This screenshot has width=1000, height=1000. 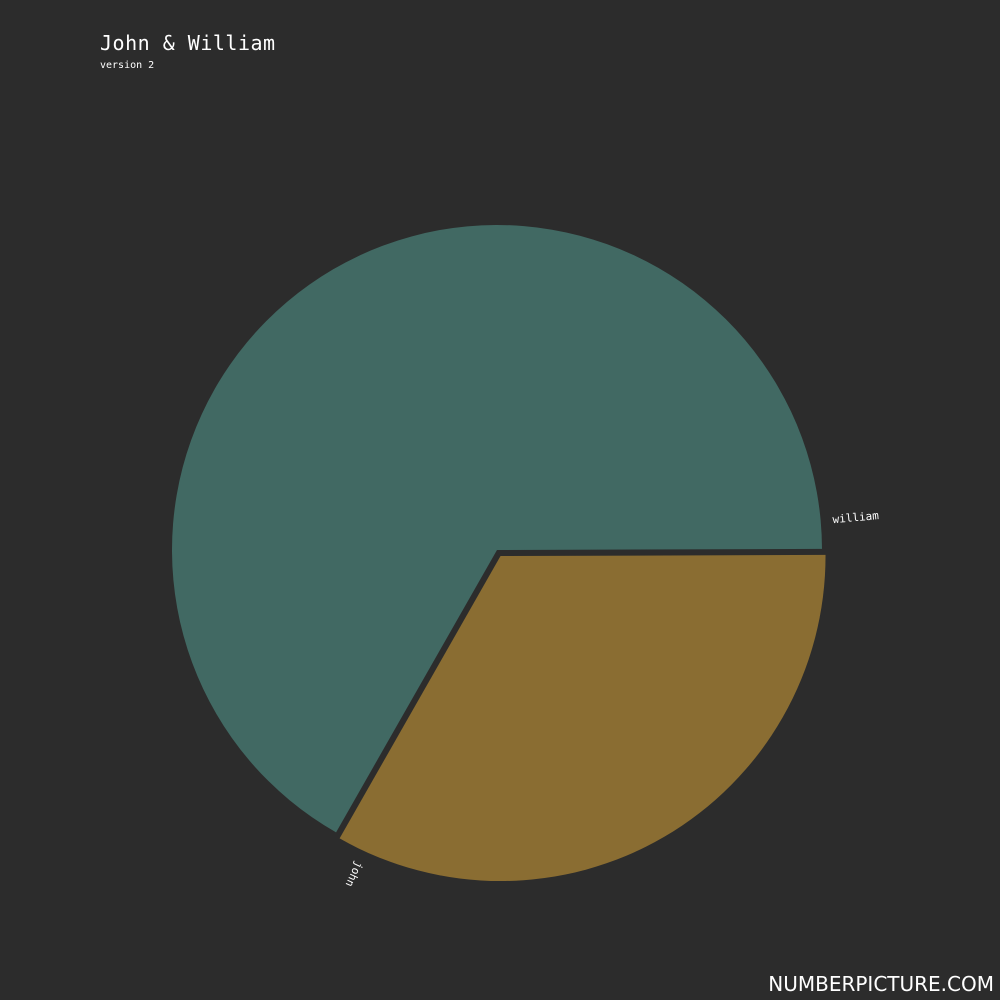 I want to click on pie-label-john: john, so click(x=354, y=874).